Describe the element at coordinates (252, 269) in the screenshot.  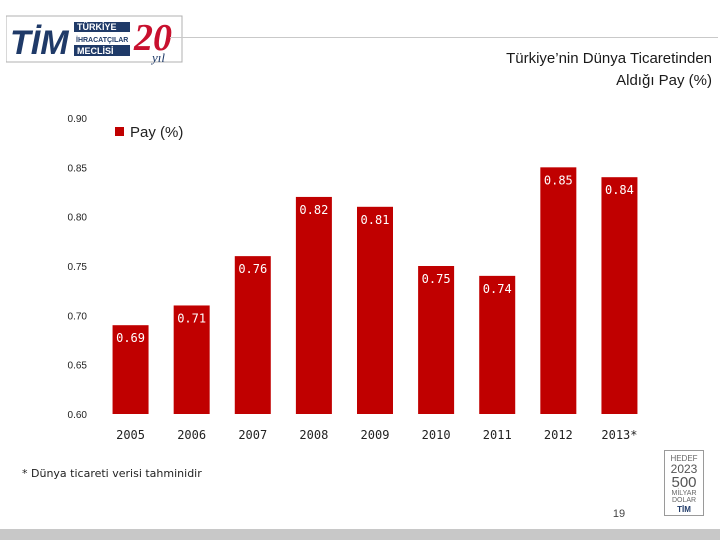
I see `bar-data-label: 0.76` at that location.